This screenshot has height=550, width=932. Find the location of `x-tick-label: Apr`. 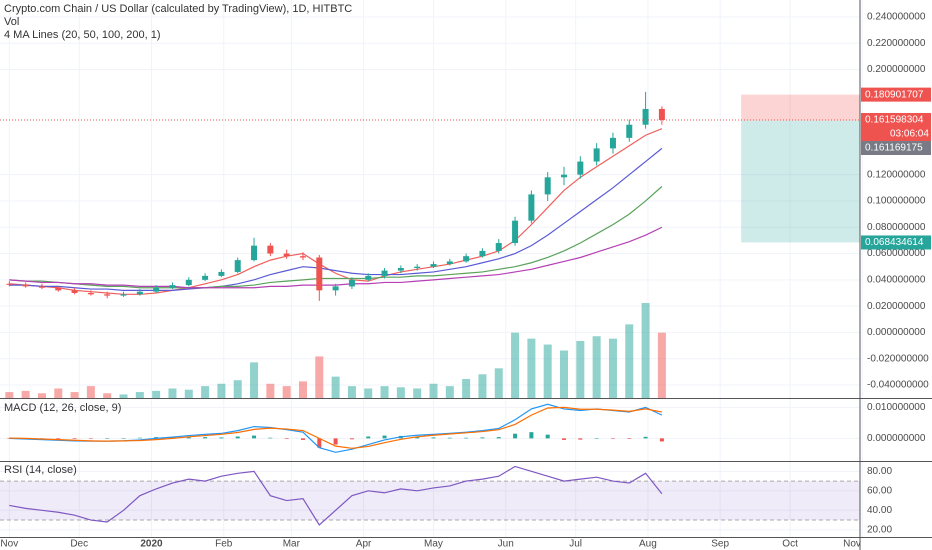

x-tick-label: Apr is located at coordinates (364, 544).